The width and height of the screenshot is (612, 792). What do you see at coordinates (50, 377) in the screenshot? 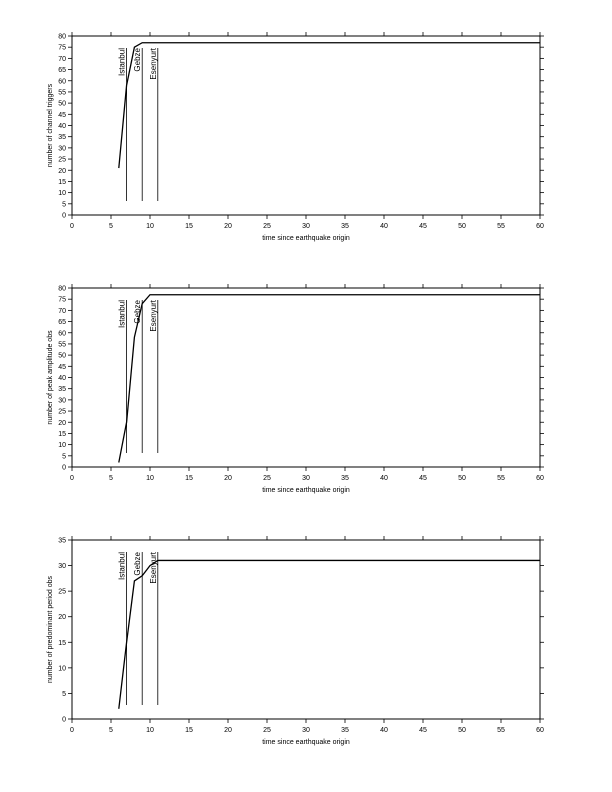
I see `y-axis-label: number of peak amplitude obs` at bounding box center [50, 377].